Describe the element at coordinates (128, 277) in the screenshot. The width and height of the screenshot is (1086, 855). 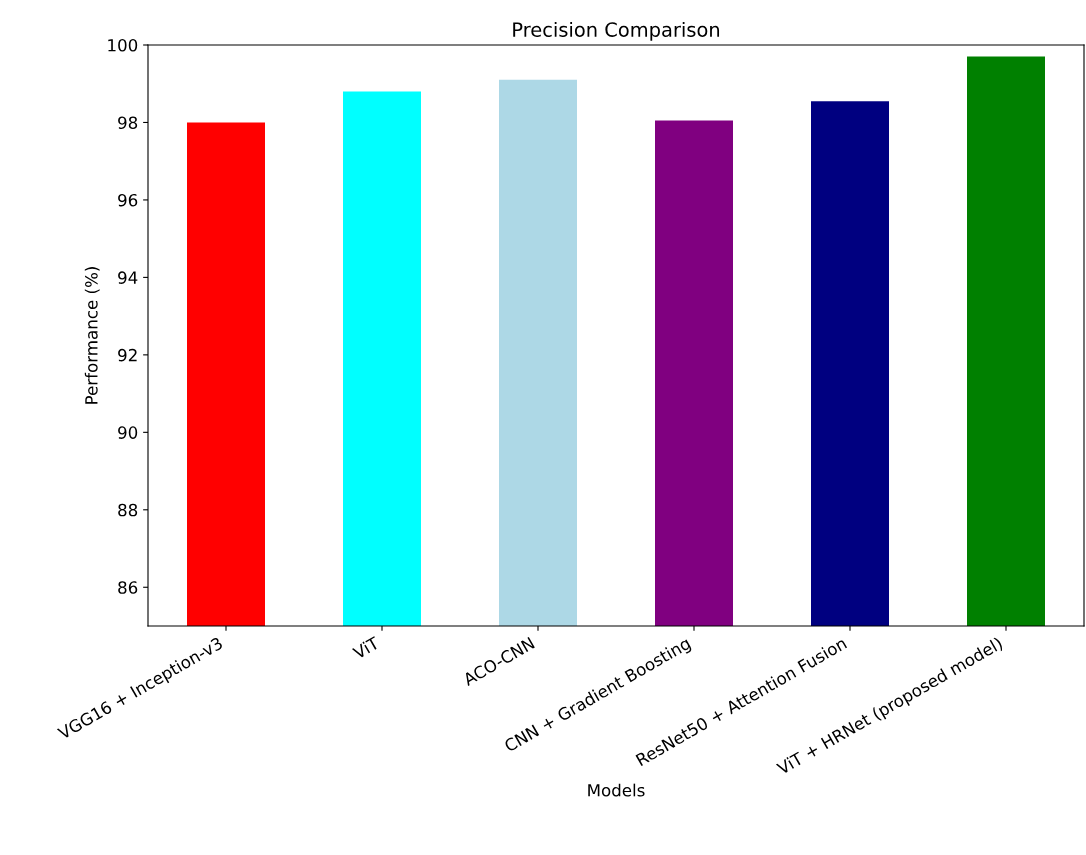
I see `y-tick-label: 94` at that location.